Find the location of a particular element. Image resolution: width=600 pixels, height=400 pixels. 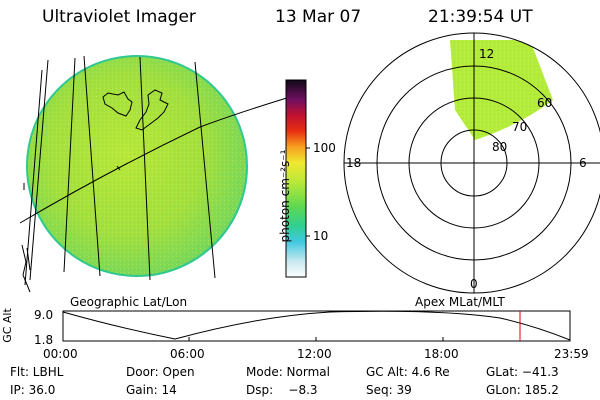

altitude-plot is located at coordinates (316, 326).